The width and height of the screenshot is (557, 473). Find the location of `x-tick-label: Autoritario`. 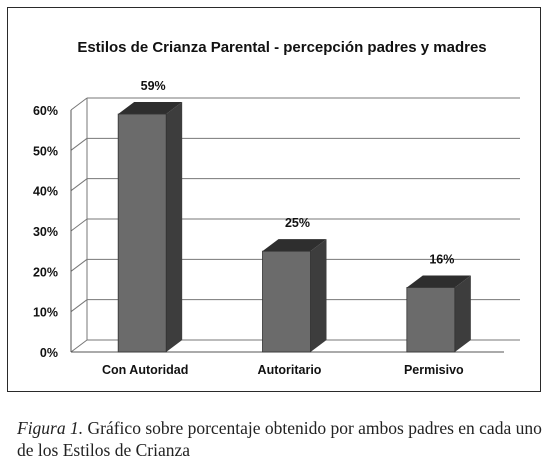

x-tick-label: Autoritario is located at coordinates (290, 370).